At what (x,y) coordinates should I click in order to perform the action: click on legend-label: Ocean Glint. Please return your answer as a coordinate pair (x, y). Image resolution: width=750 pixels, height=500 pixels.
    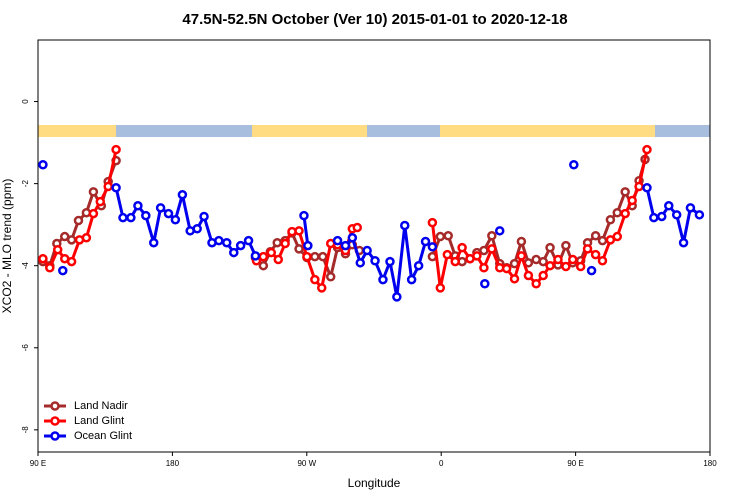
    Looking at the image, I should click on (103, 436).